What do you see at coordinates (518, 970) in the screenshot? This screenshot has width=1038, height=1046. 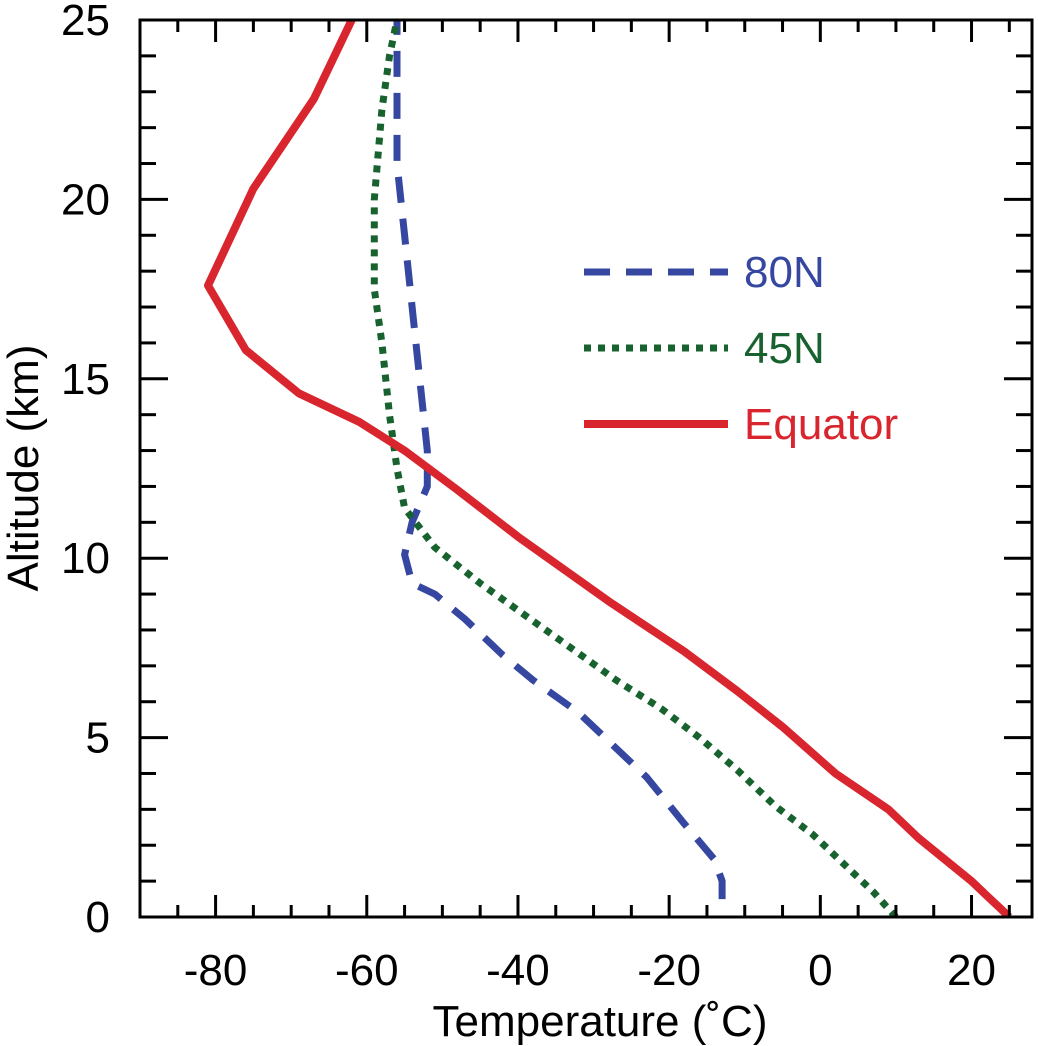 I see `x-tick-label: -40` at bounding box center [518, 970].